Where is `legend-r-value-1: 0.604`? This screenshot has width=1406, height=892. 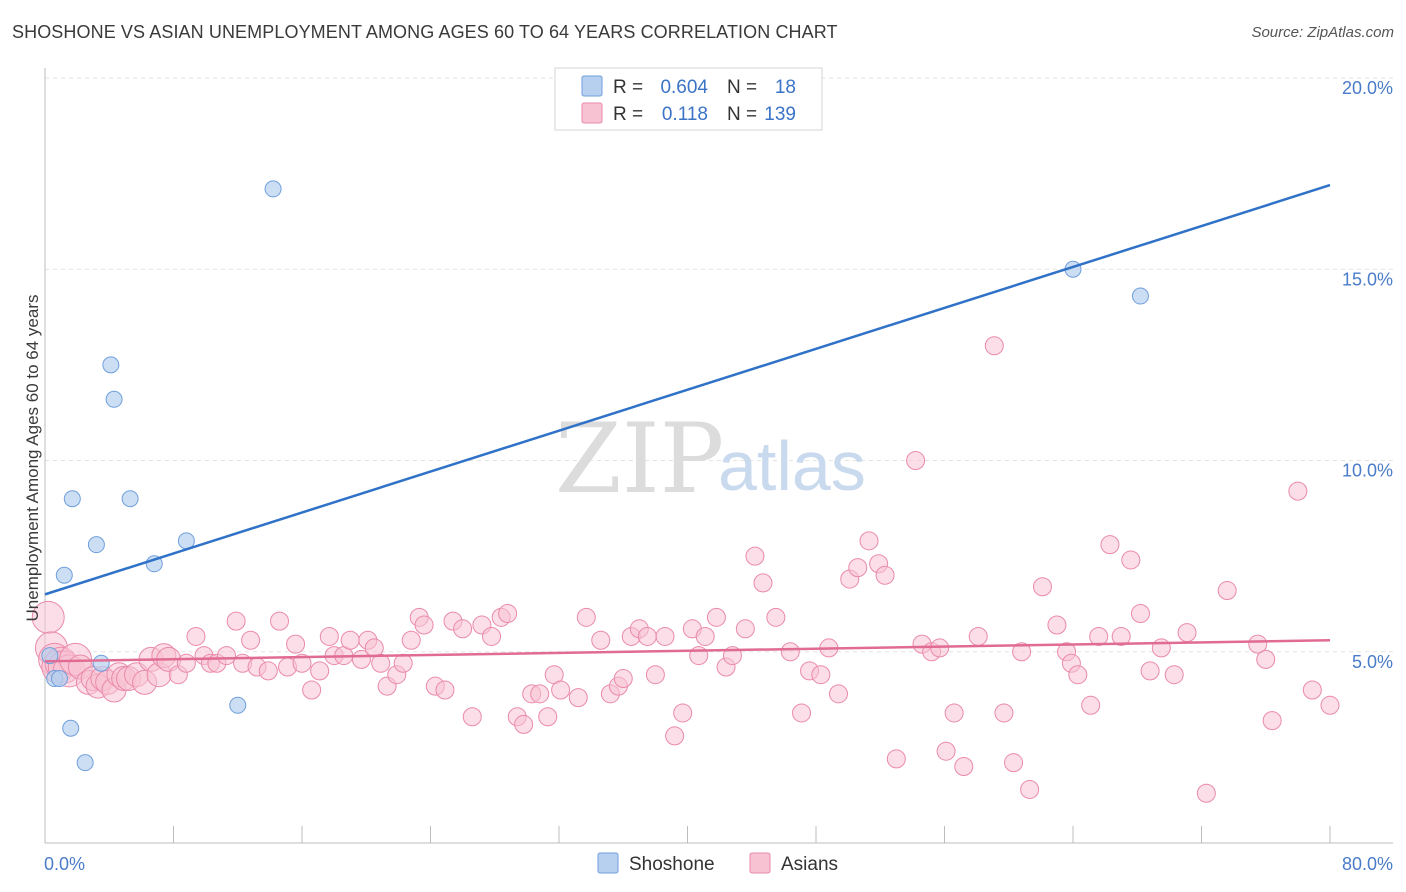
legend-r-value-1: 0.604 is located at coordinates (684, 87).